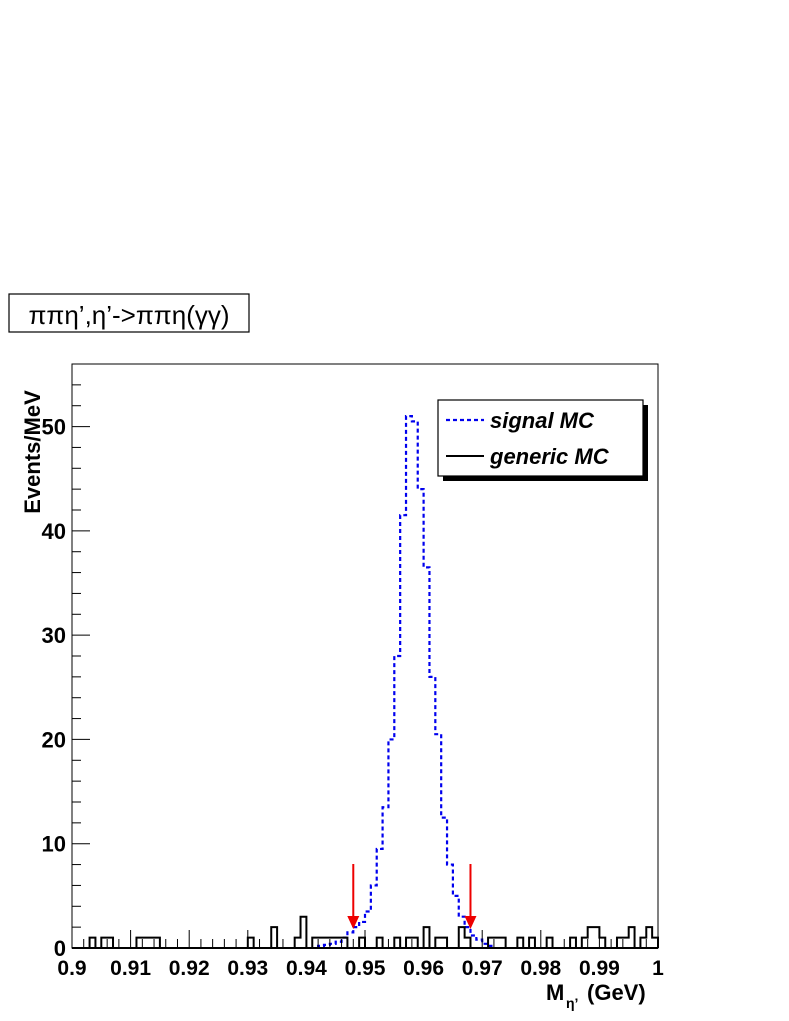  What do you see at coordinates (60, 948) in the screenshot?
I see `y-tick-label: 0` at bounding box center [60, 948].